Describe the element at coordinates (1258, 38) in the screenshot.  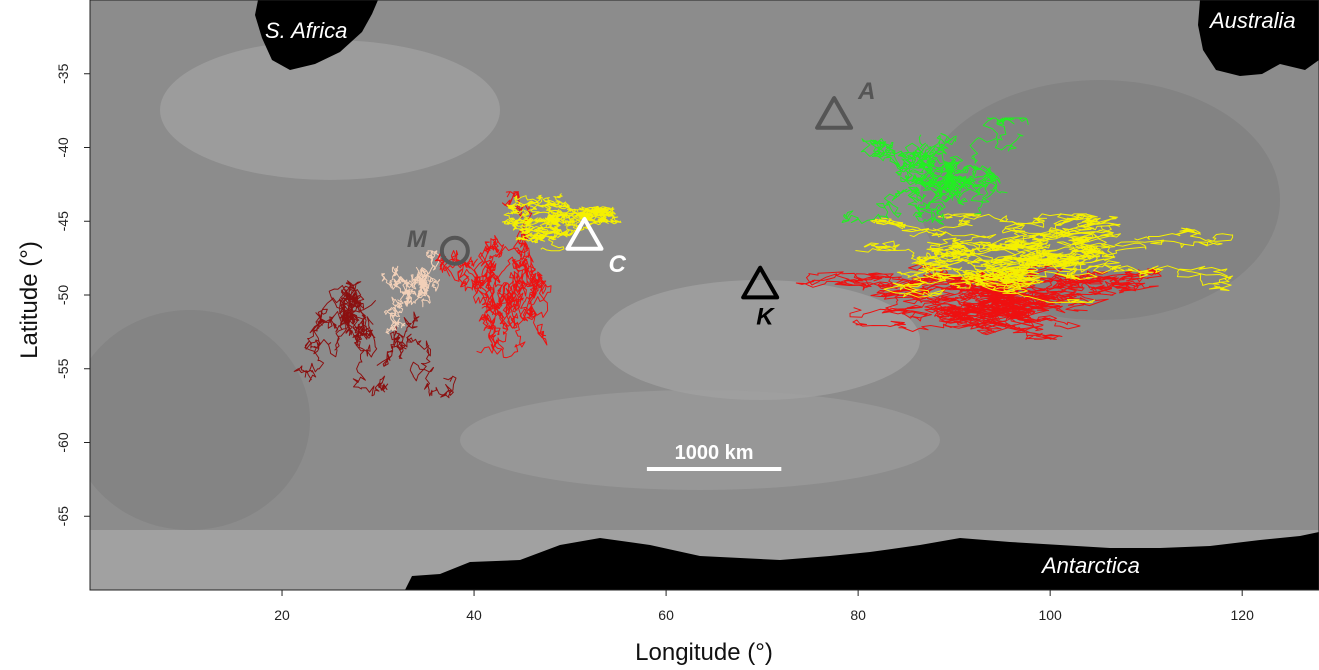
I see `australia-landmass` at that location.